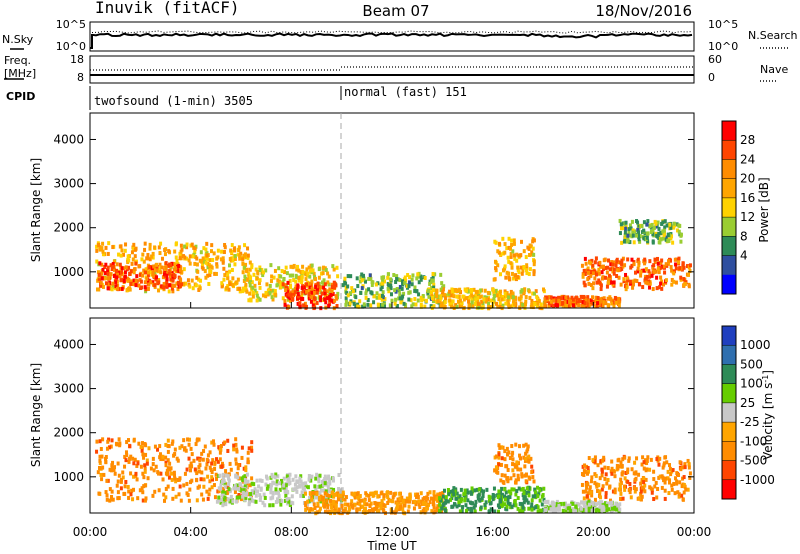 The height and width of the screenshot is (554, 800). I want to click on colorbar-swatch, so click(729, 284).